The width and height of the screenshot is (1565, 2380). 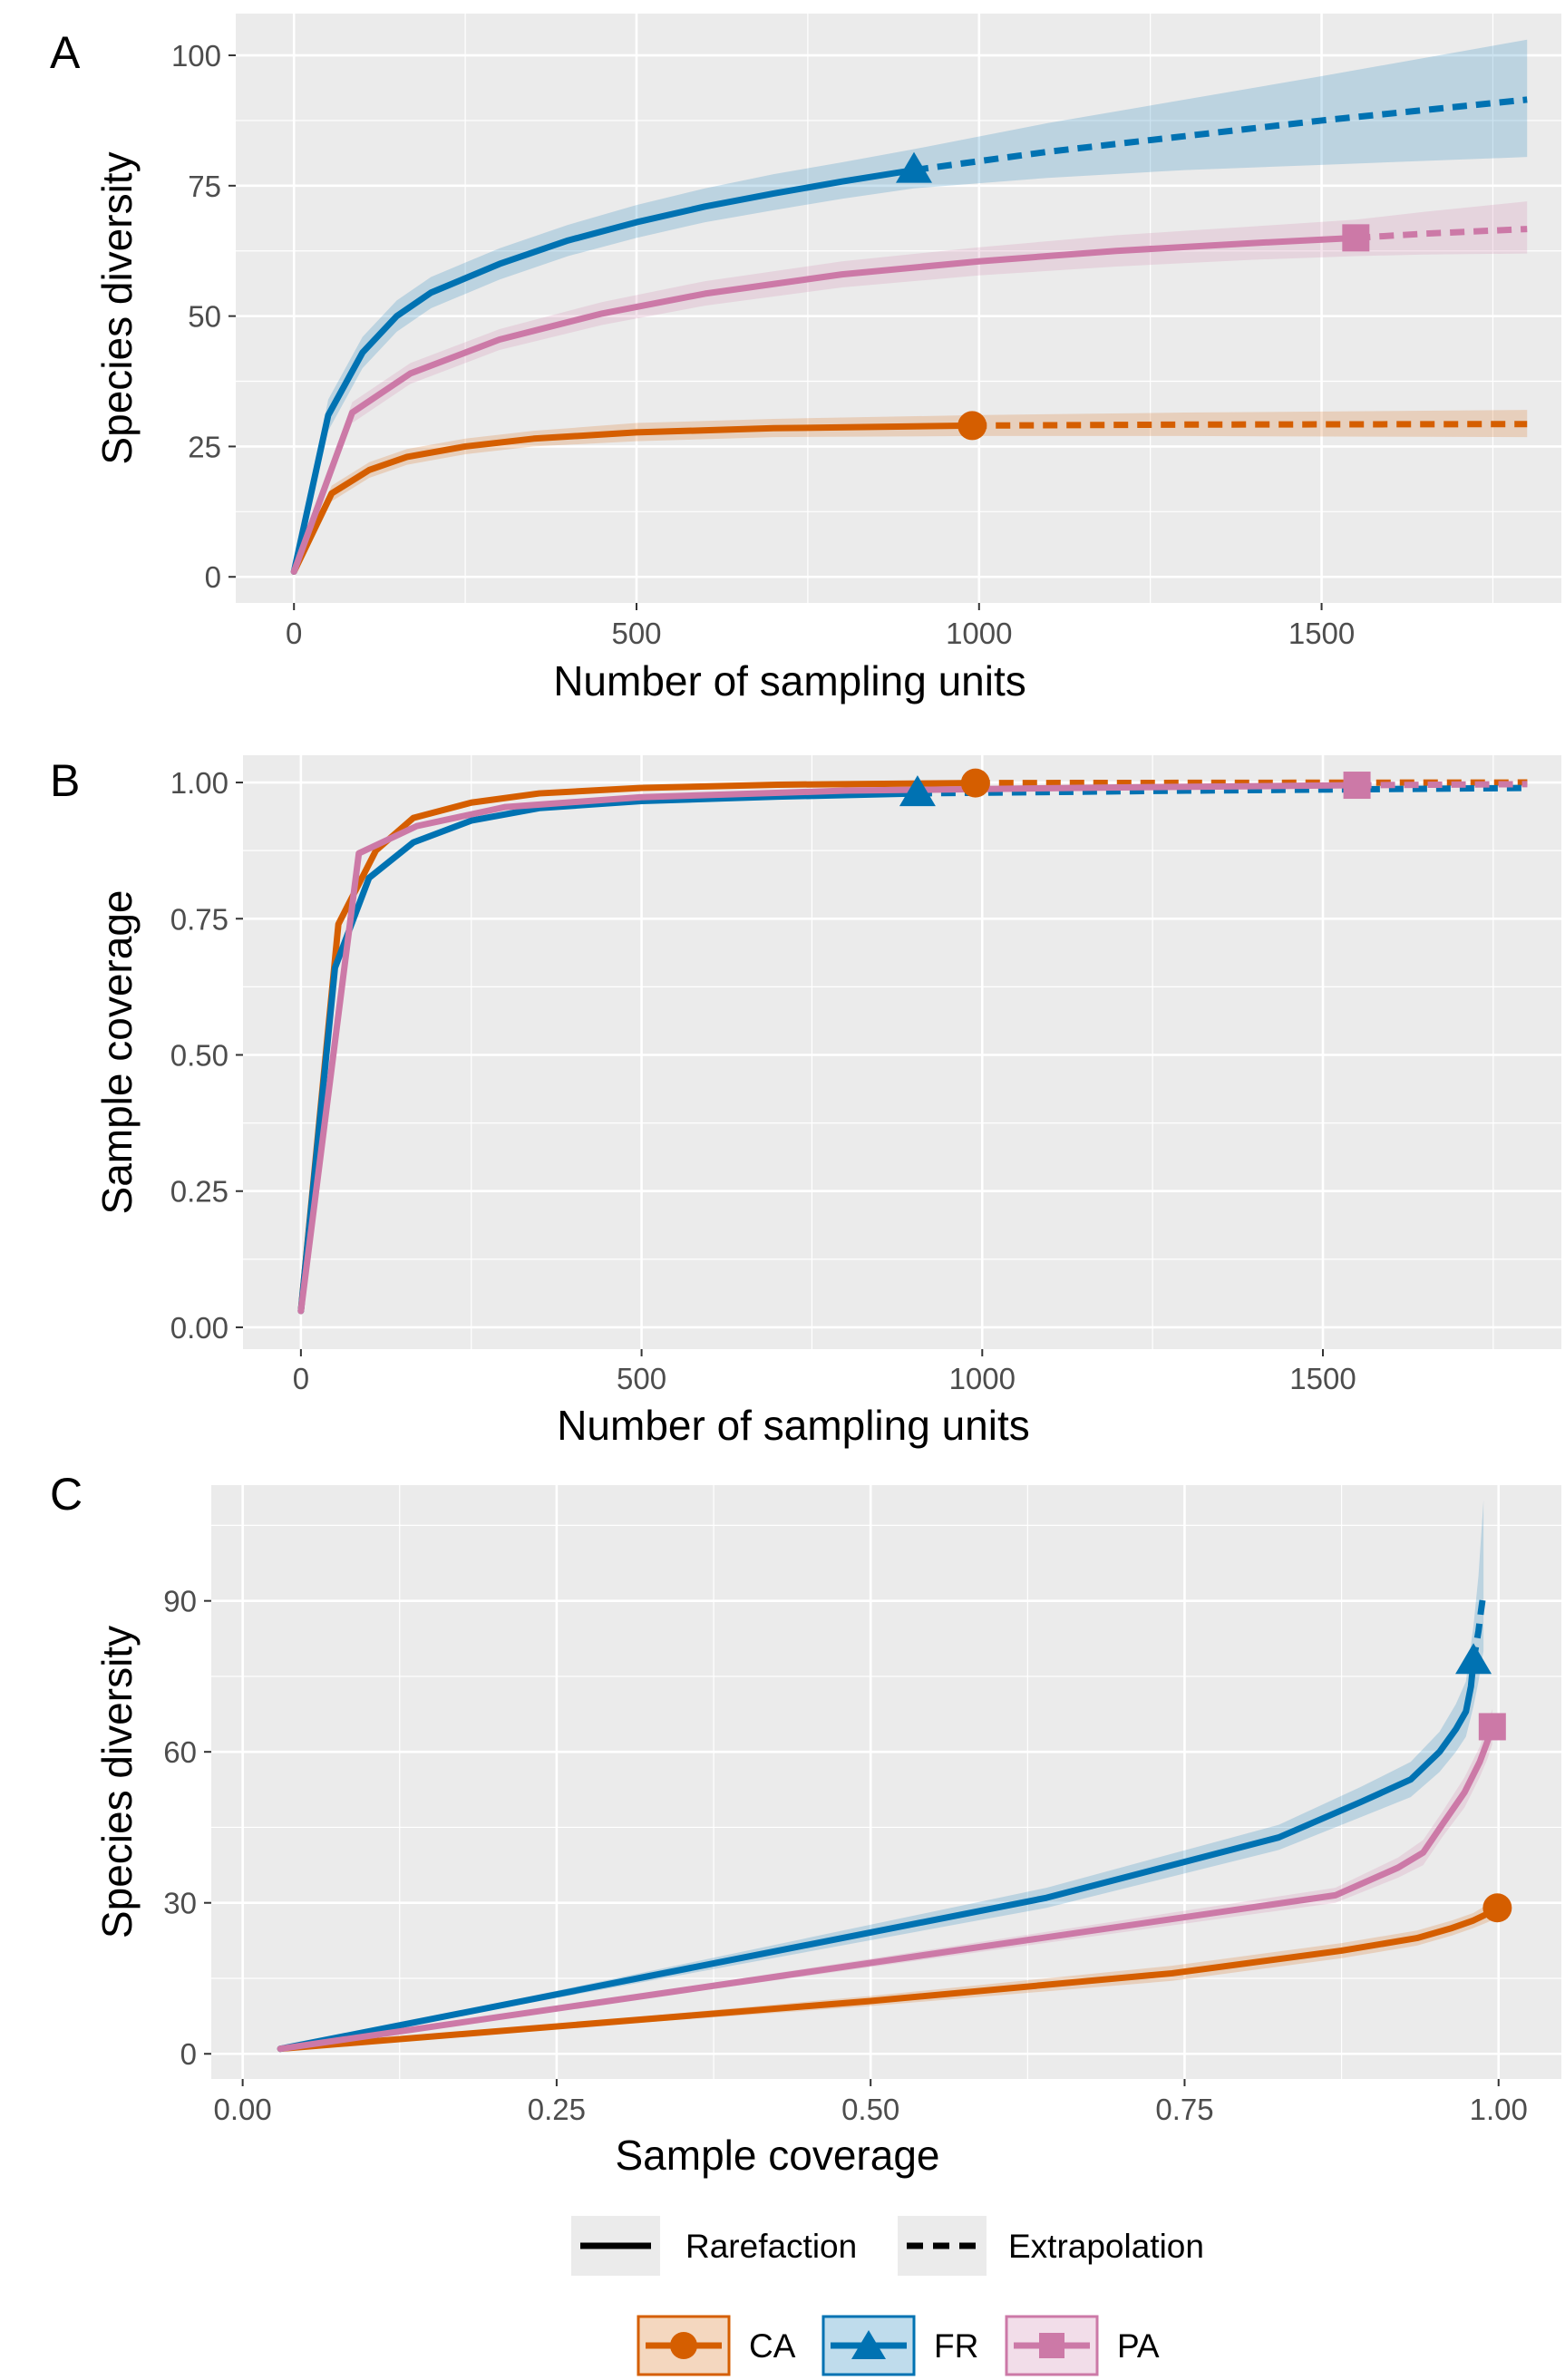 I want to click on panel-b-x-tick-label: 500, so click(x=641, y=1378).